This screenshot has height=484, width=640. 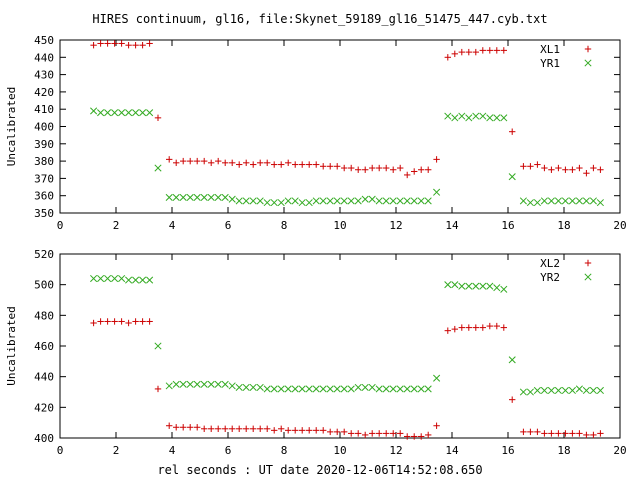 What do you see at coordinates (44, 109) in the screenshot?
I see `y-tick-label: 410` at bounding box center [44, 109].